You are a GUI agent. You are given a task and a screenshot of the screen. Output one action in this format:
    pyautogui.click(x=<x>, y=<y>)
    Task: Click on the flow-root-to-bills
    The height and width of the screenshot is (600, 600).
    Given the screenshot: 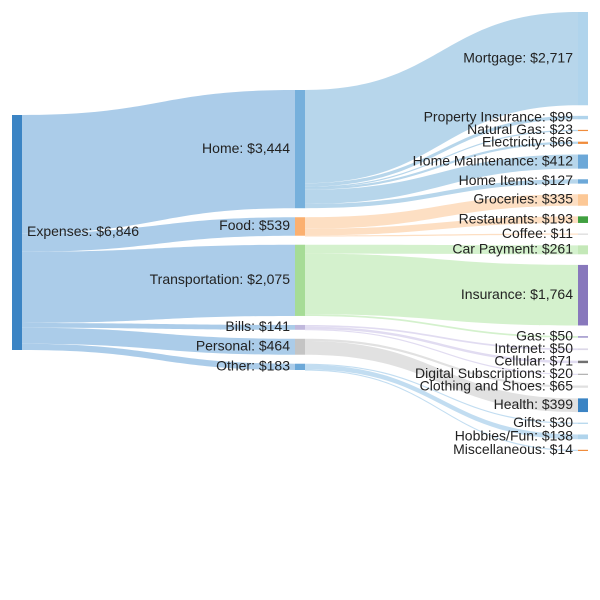 What is the action you would take?
    pyautogui.click(x=158, y=326)
    